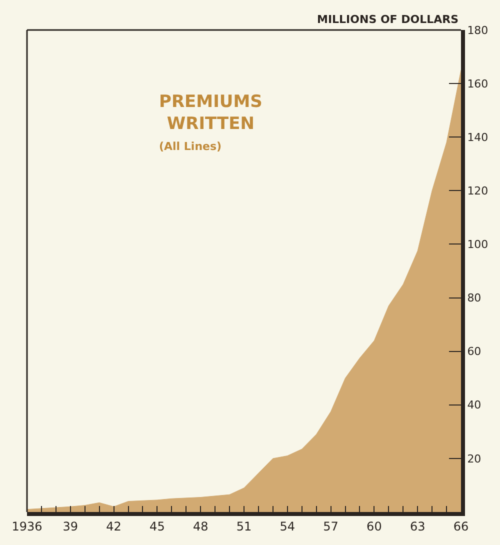 The height and width of the screenshot is (545, 500). What do you see at coordinates (388, 19) in the screenshot?
I see `y-axis-title: MILLIONS OF DOLLARS` at bounding box center [388, 19].